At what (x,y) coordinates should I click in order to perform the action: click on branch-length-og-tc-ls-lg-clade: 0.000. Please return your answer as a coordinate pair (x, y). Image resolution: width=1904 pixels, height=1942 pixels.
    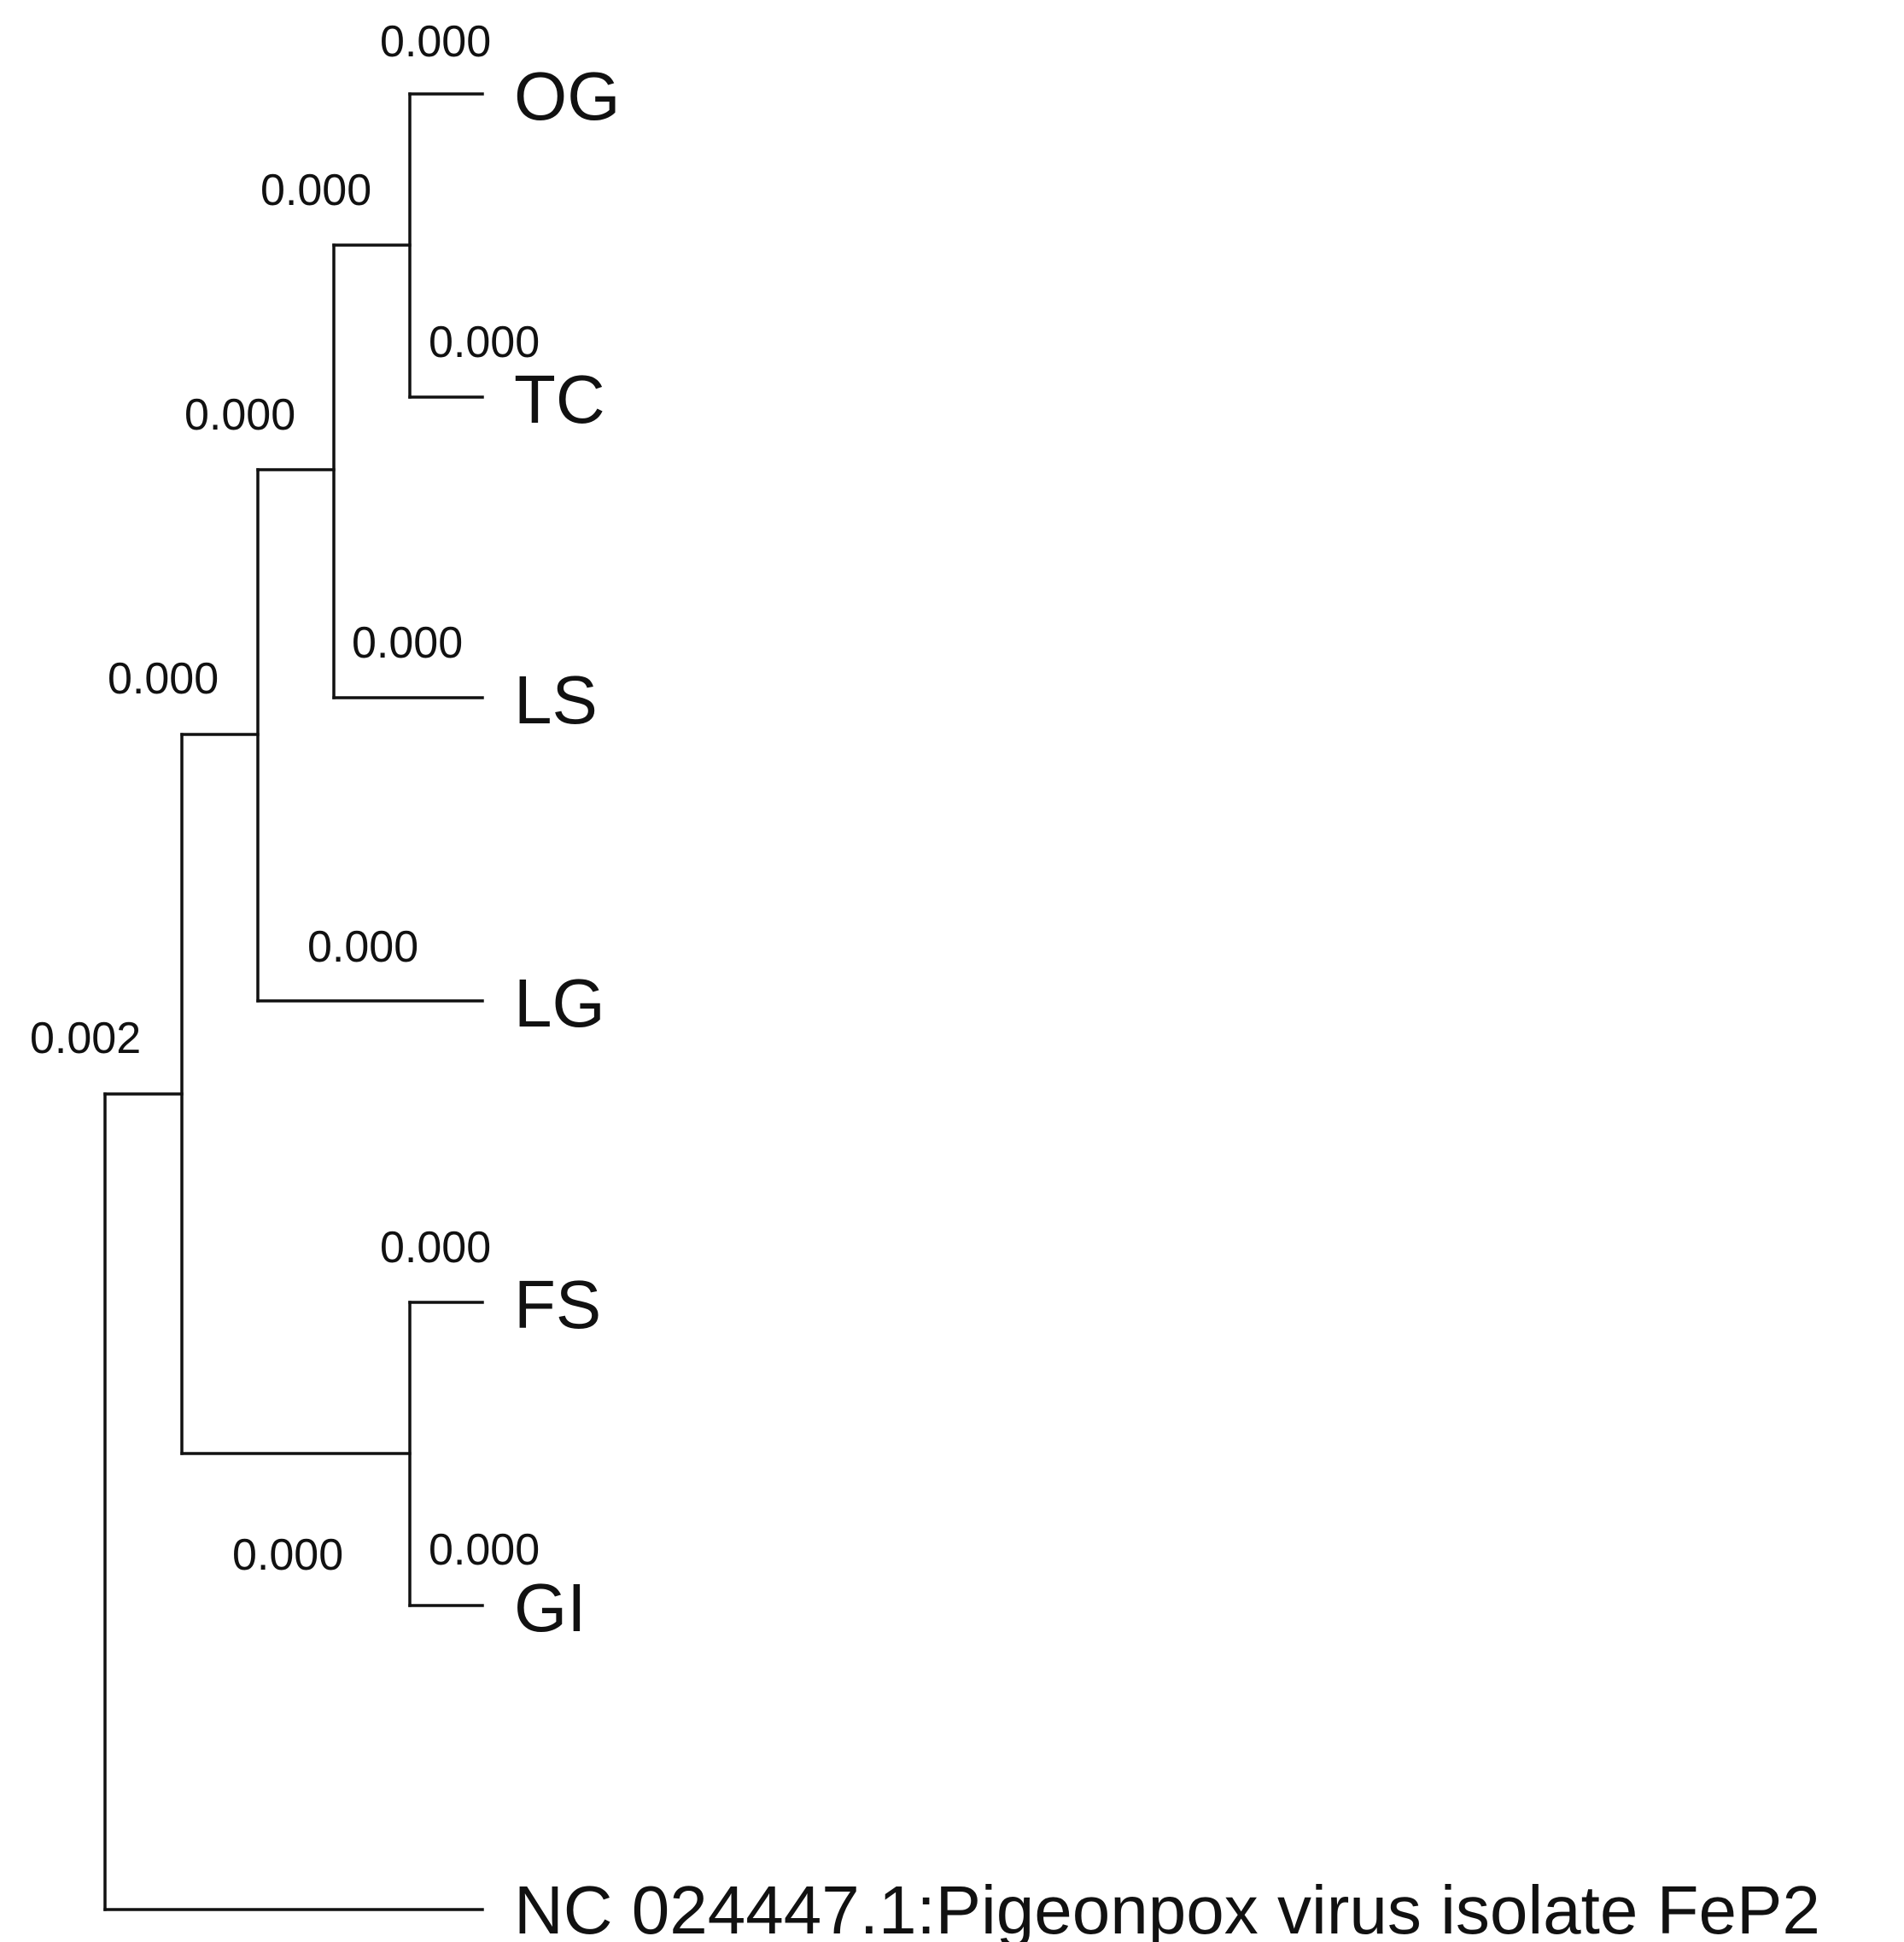
    Looking at the image, I should click on (163, 679).